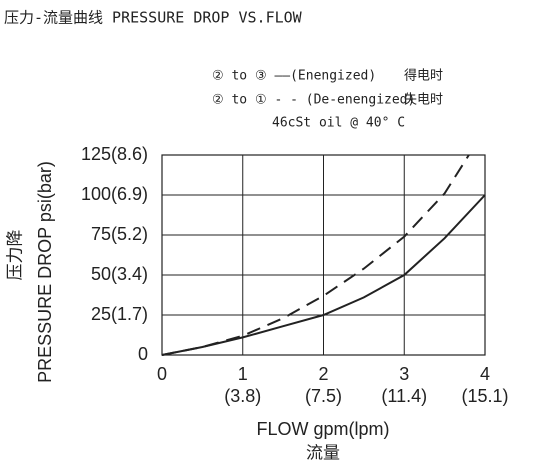 The image size is (536, 471). What do you see at coordinates (404, 396) in the screenshot?
I see `x-tick-label-lpm: (11.4)` at bounding box center [404, 396].